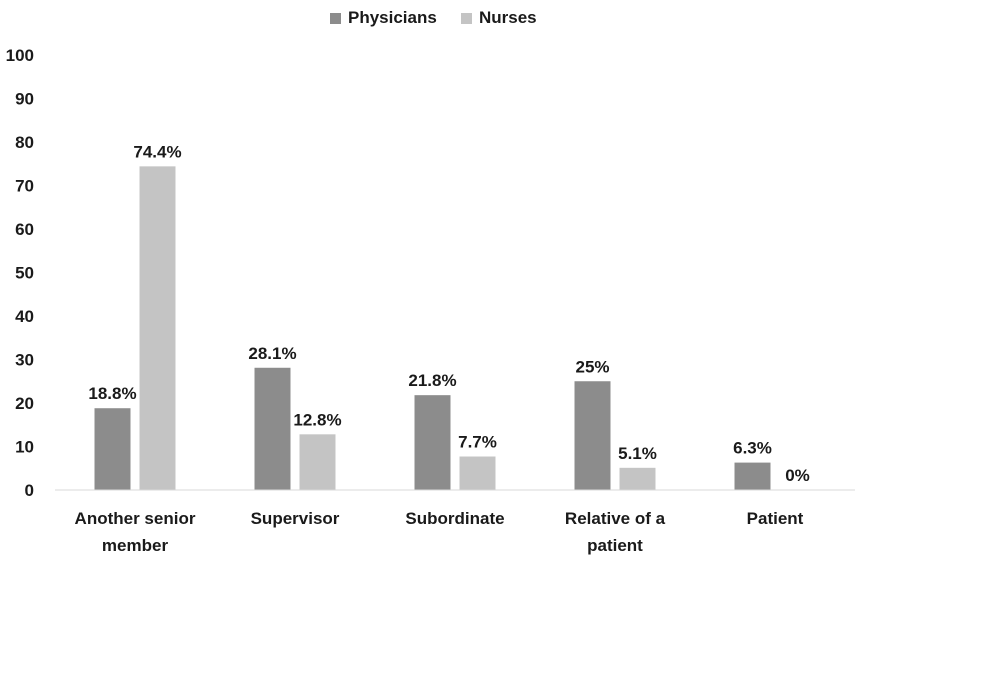 The width and height of the screenshot is (986, 689). I want to click on category-label: Patient, so click(775, 518).